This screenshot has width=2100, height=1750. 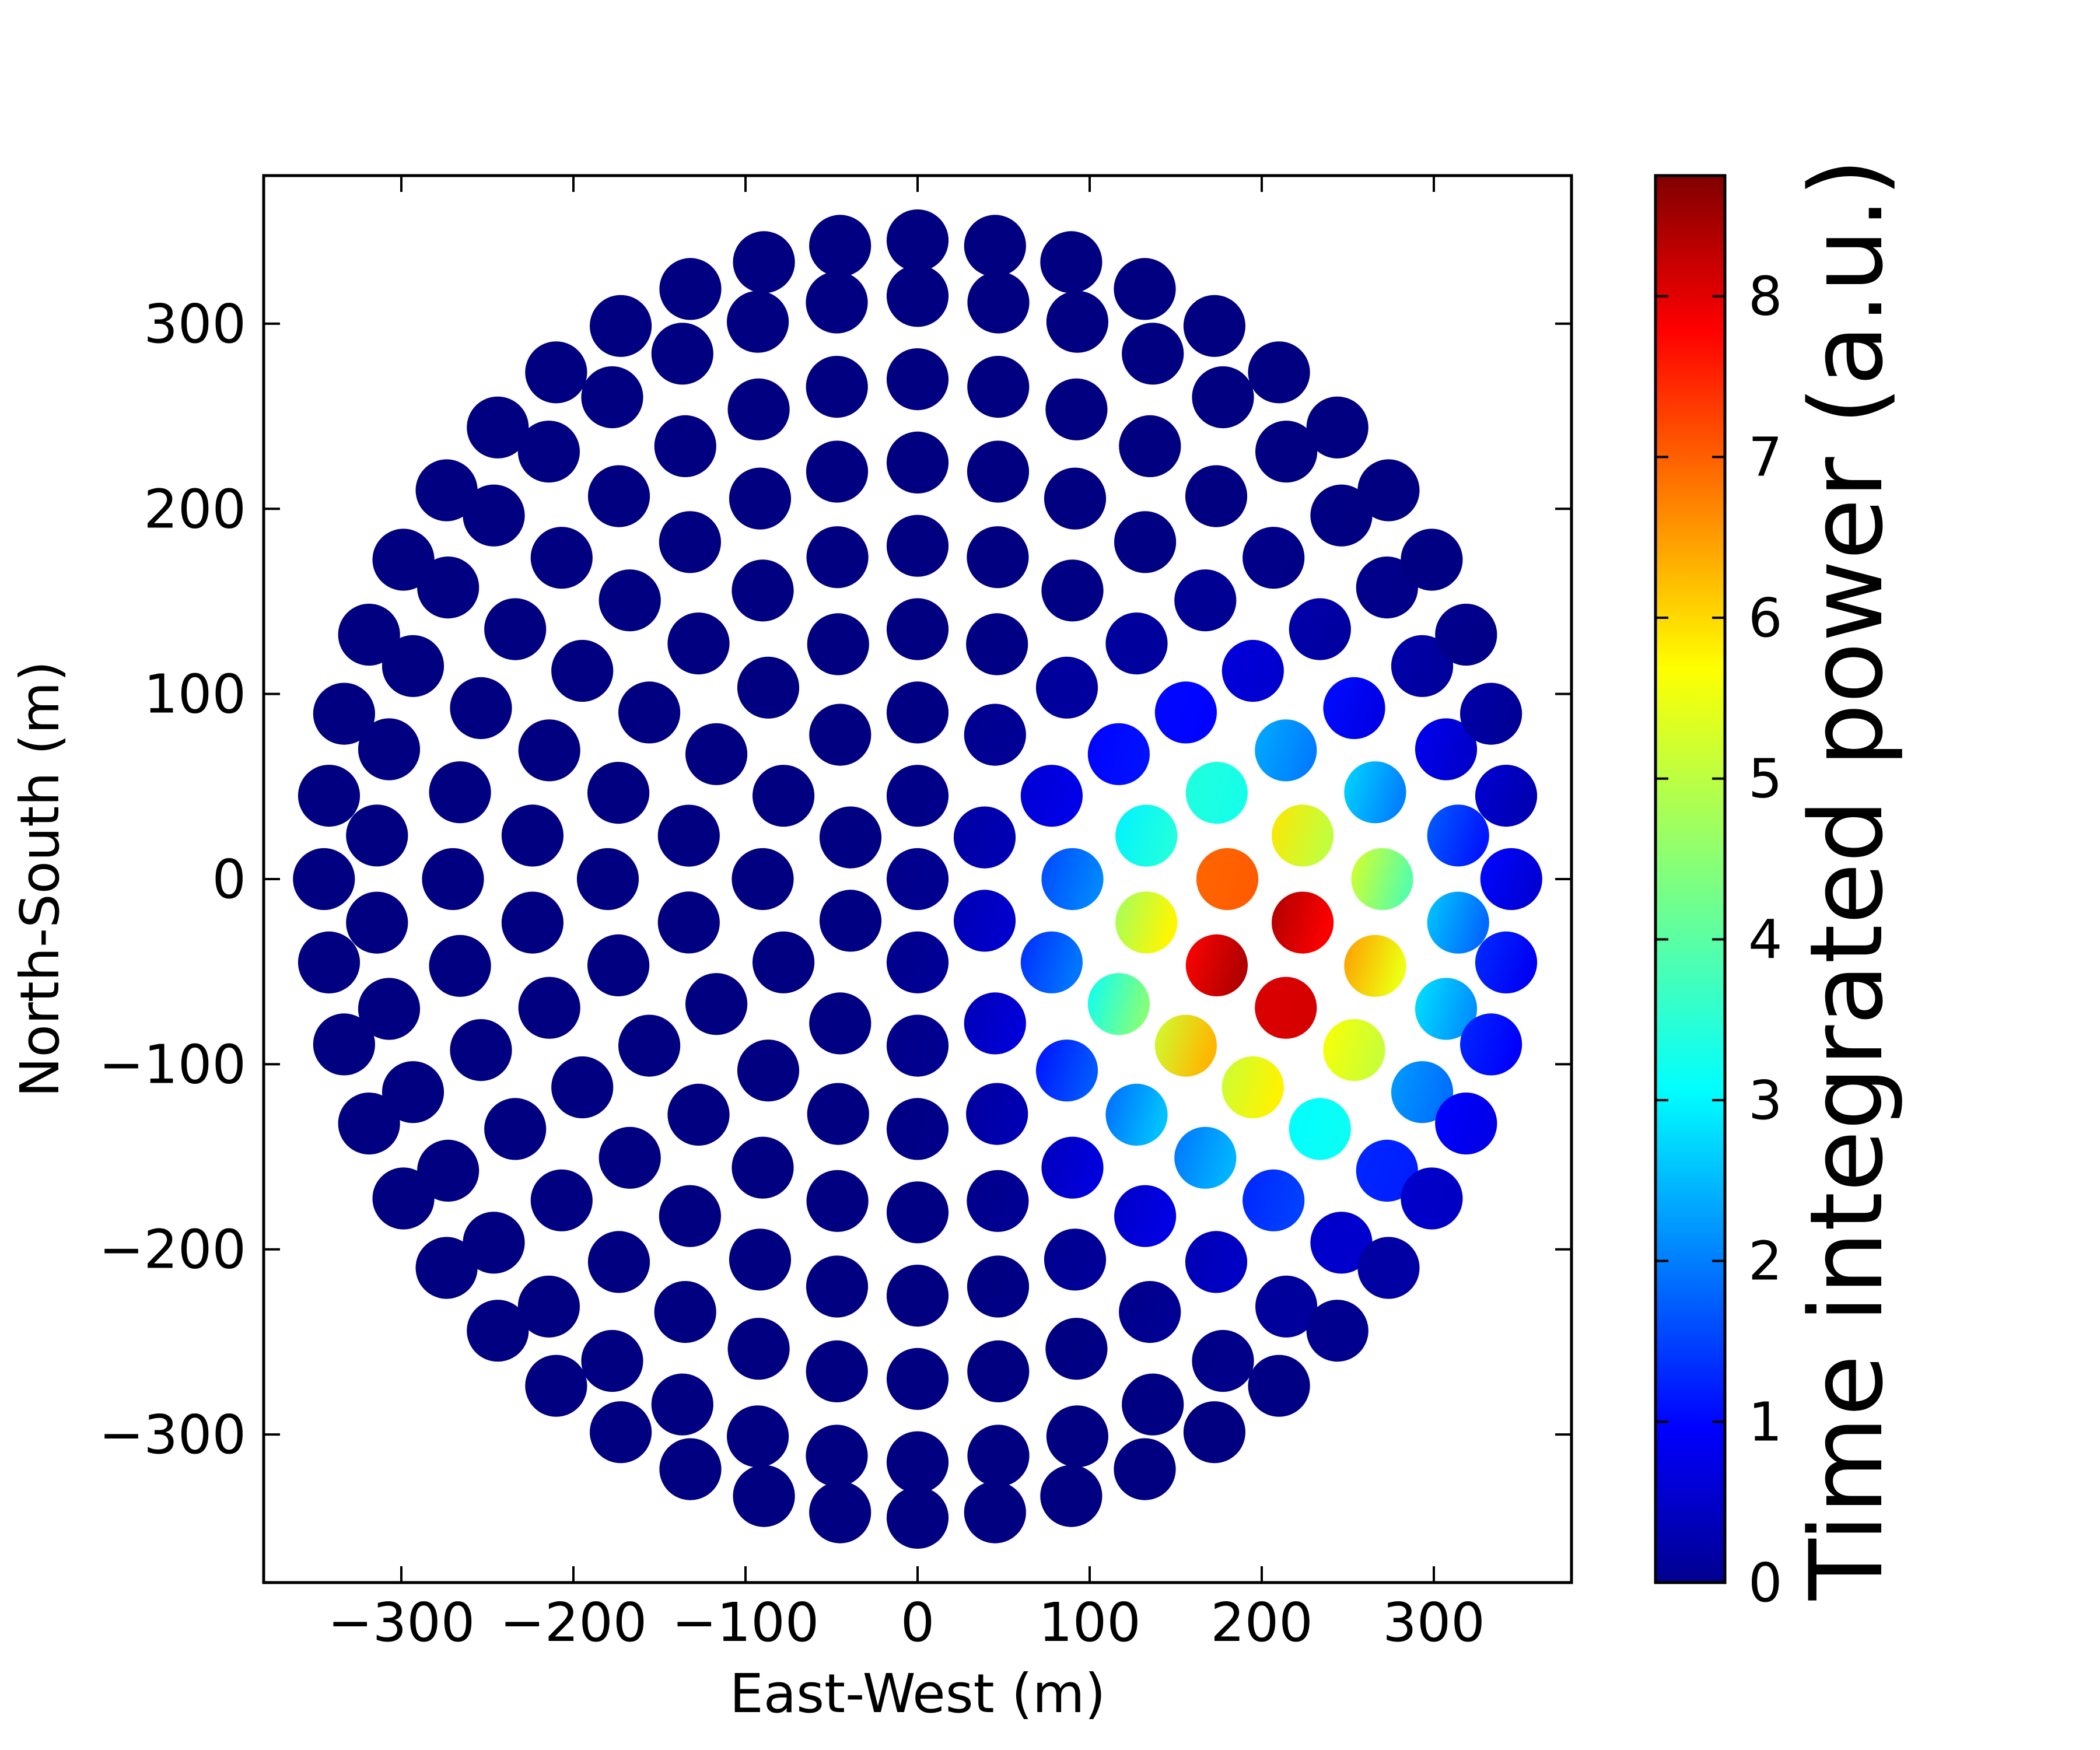 I want to click on x-tick-label: 0, so click(x=918, y=1622).